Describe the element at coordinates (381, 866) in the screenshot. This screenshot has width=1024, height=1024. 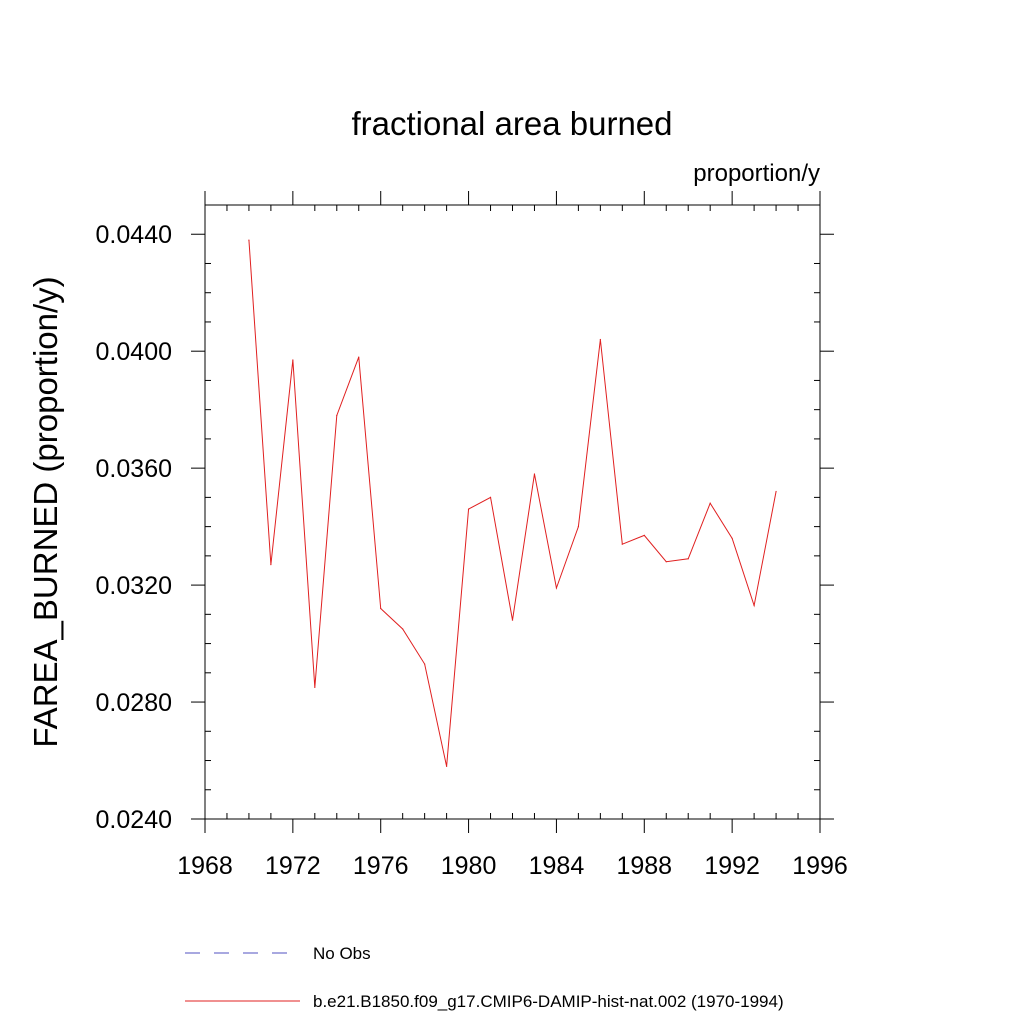
I see `x-tick-label: 1976` at that location.